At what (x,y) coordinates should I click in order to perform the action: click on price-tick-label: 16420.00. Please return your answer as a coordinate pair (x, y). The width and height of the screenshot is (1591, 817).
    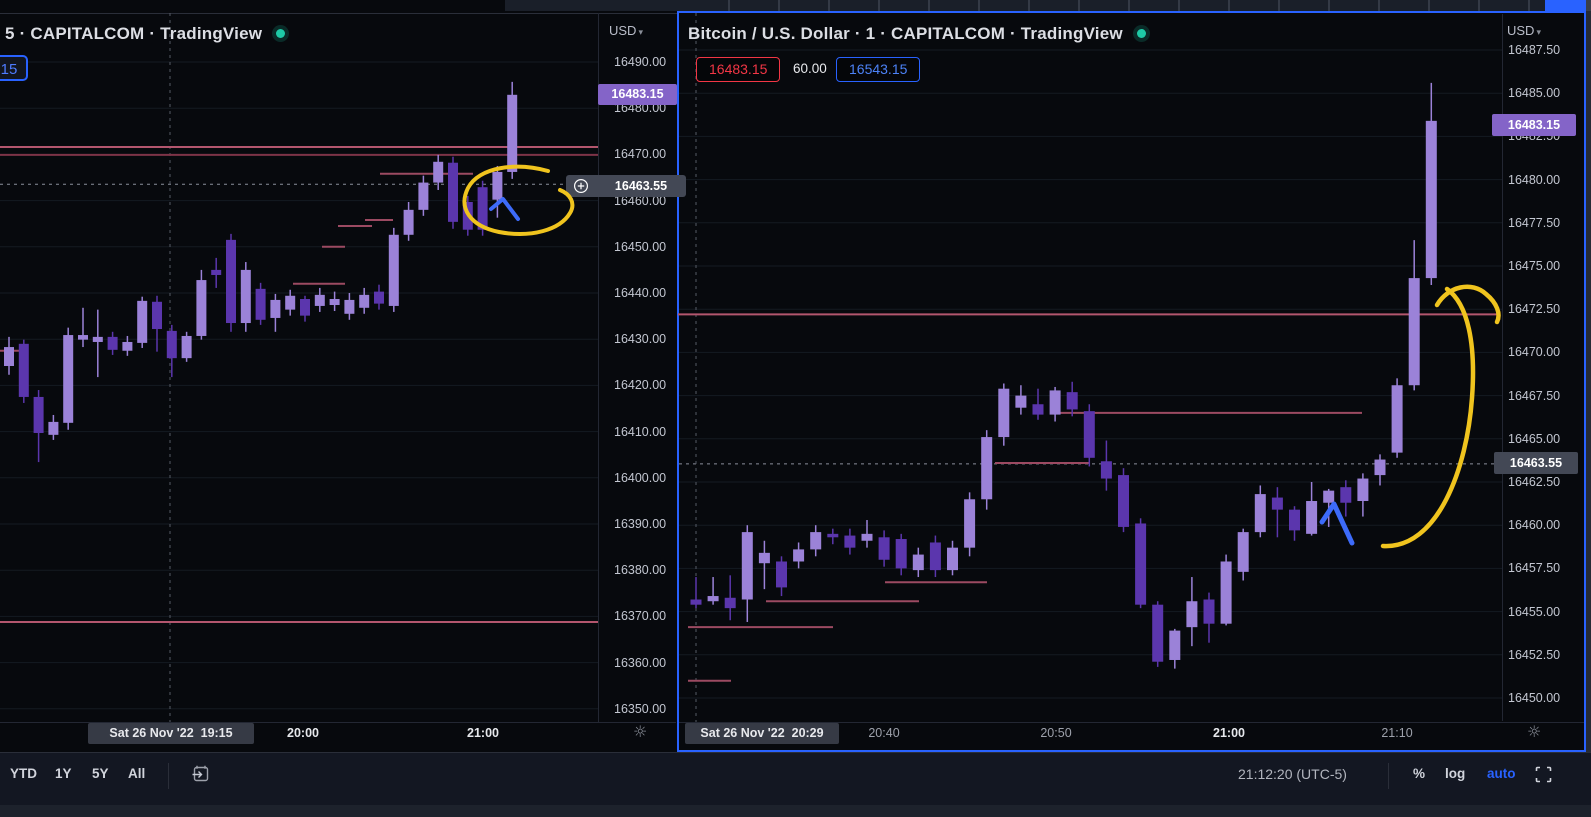
    Looking at the image, I should click on (640, 385).